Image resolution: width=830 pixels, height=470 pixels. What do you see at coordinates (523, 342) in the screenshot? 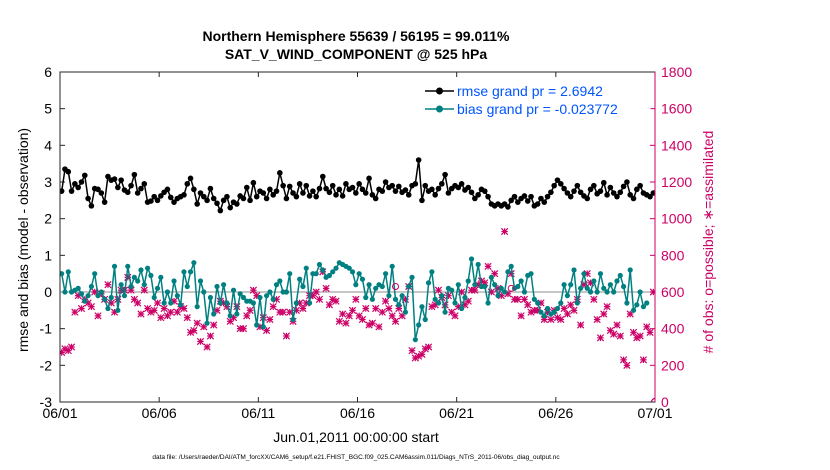
I see `special-obs-markers` at bounding box center [523, 342].